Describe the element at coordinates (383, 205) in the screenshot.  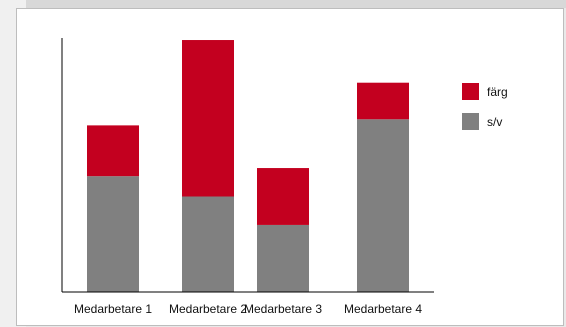
I see `bar-segment-4-sv` at that location.